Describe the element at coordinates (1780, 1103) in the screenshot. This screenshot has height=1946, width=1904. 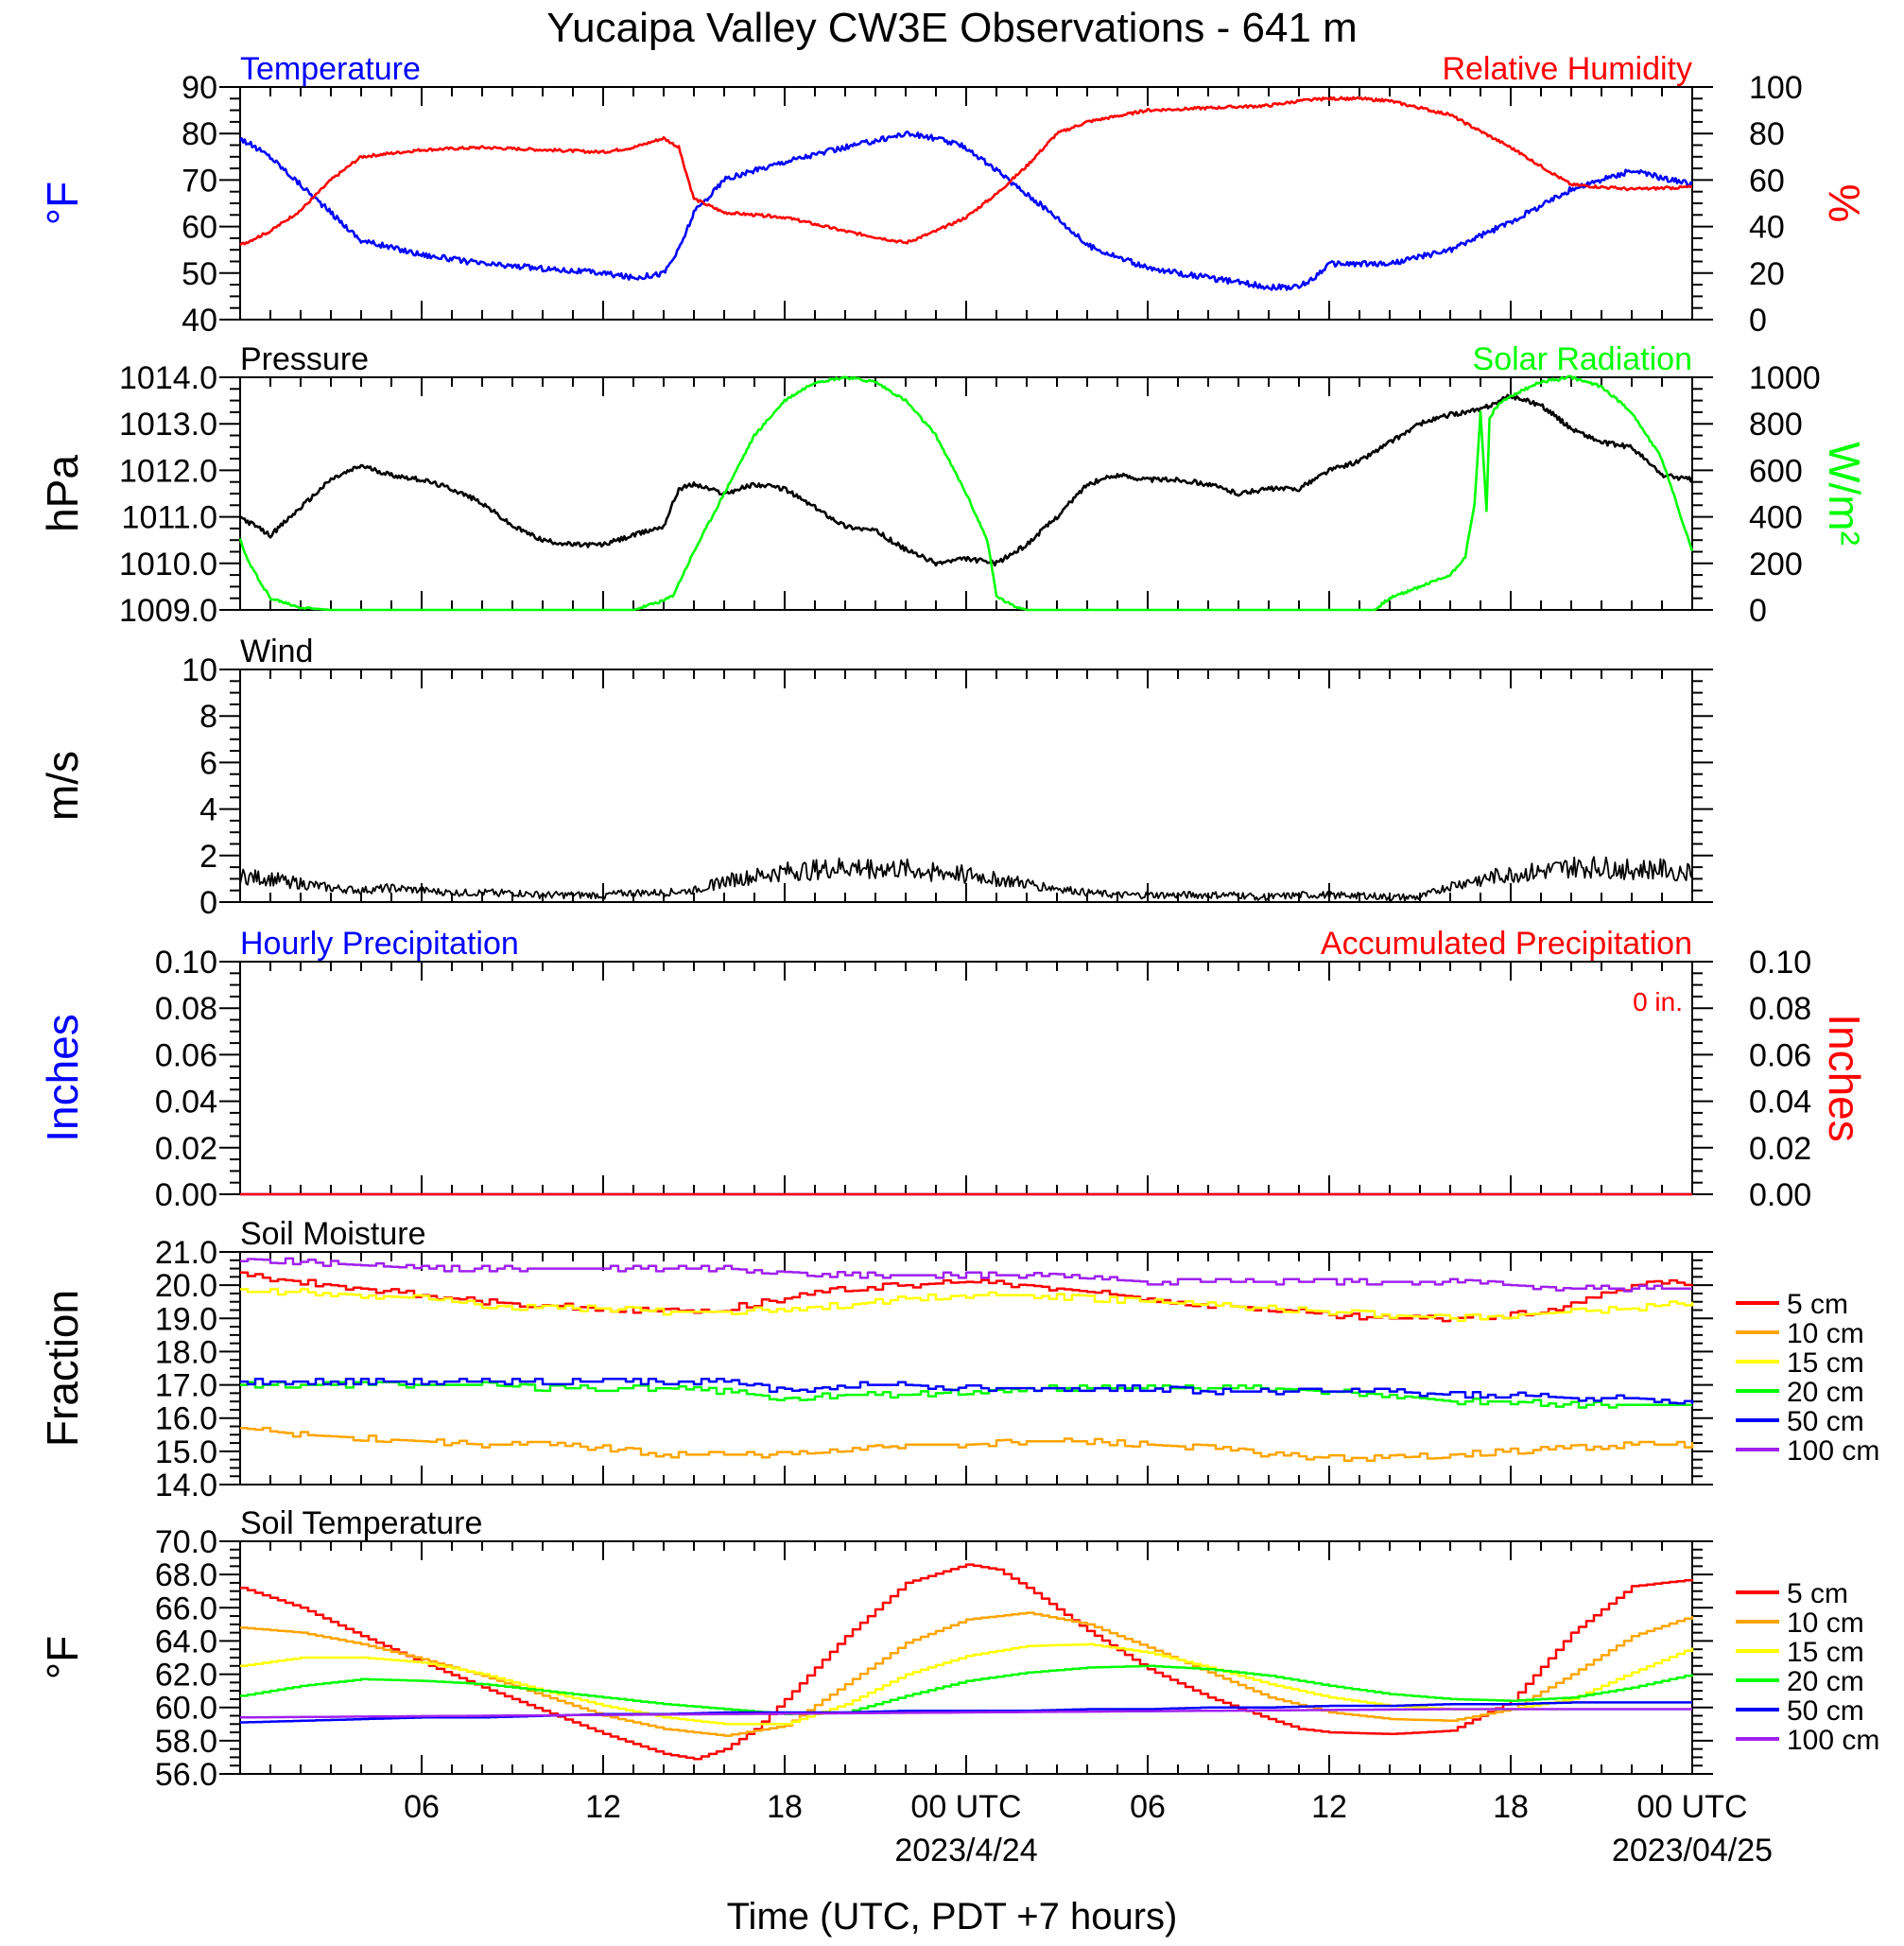
I see `y-tick-label-right: 0.04` at that location.